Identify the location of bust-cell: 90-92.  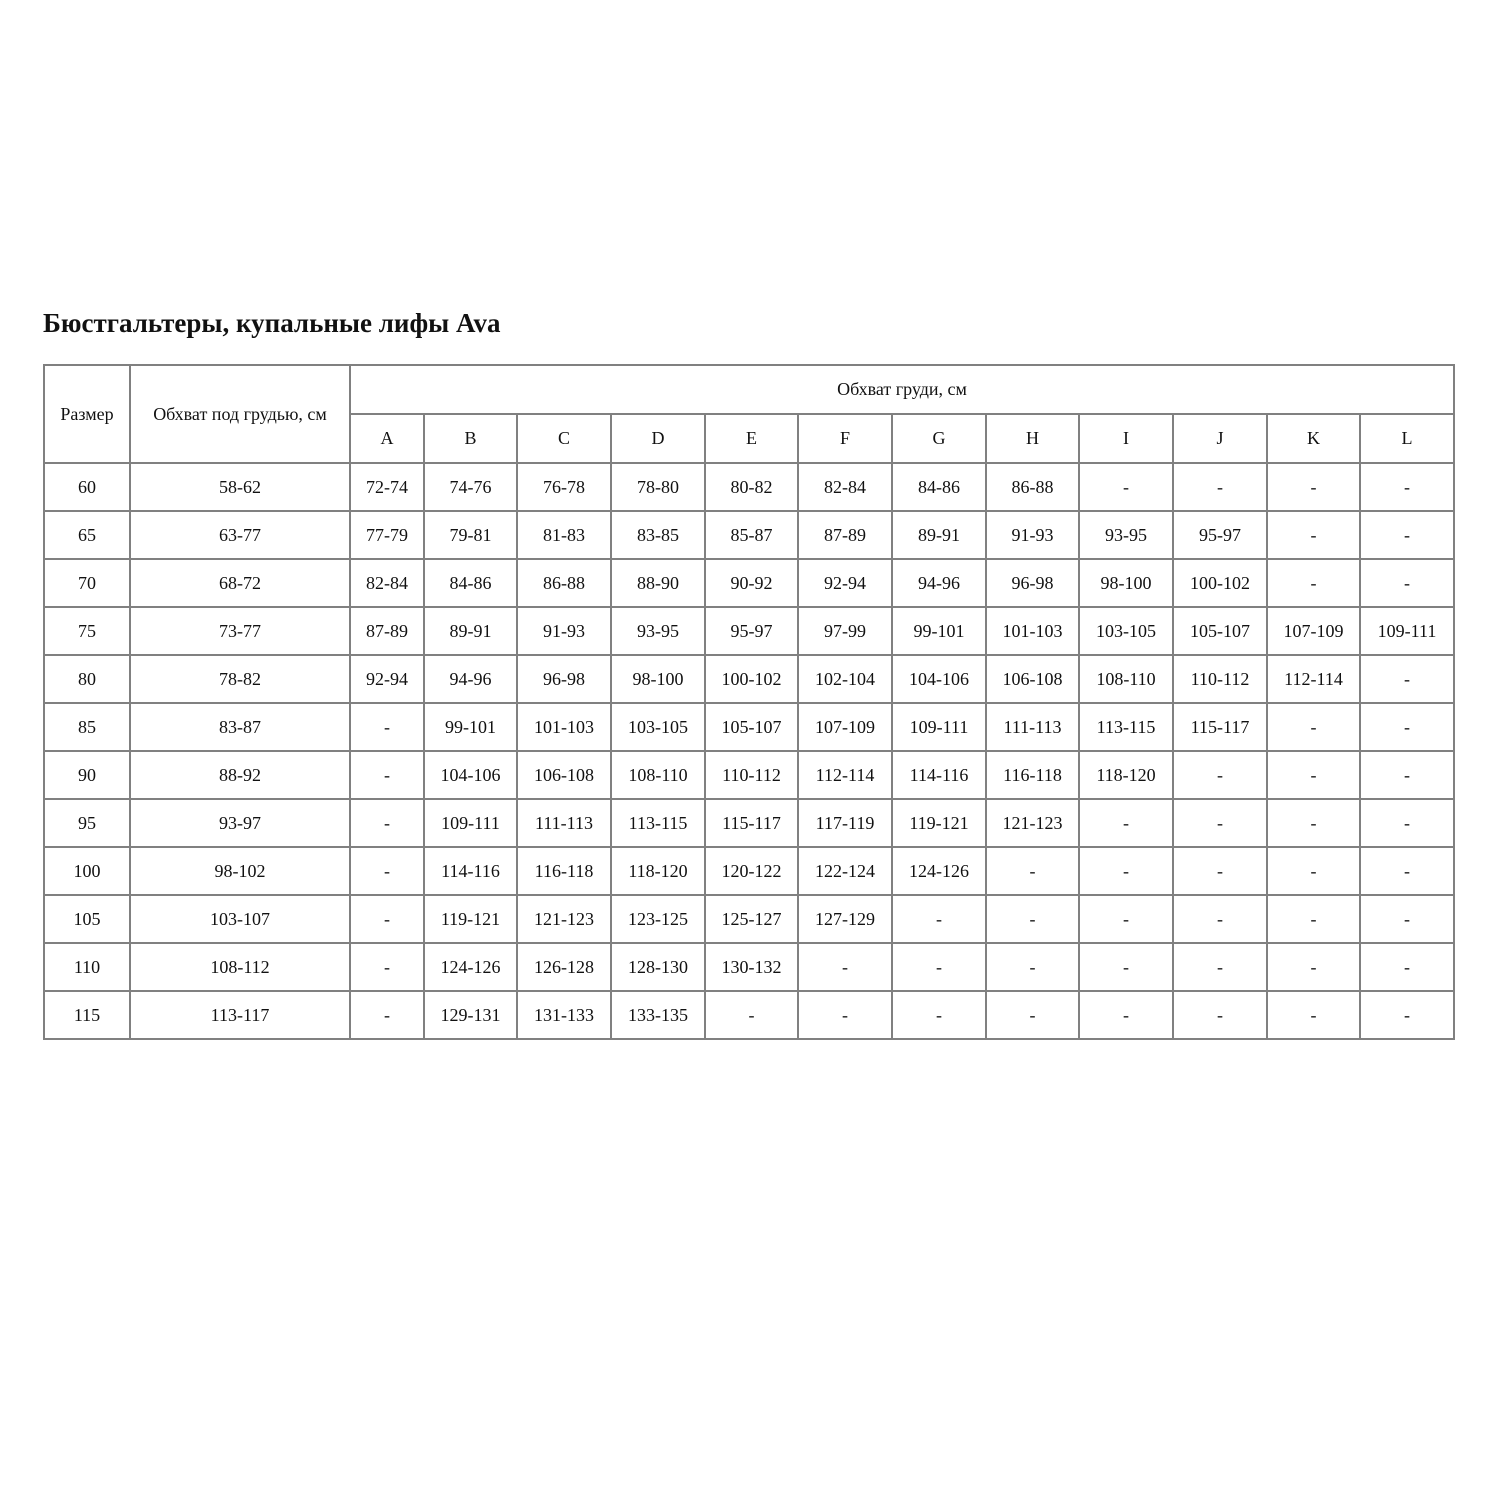
(751, 583).